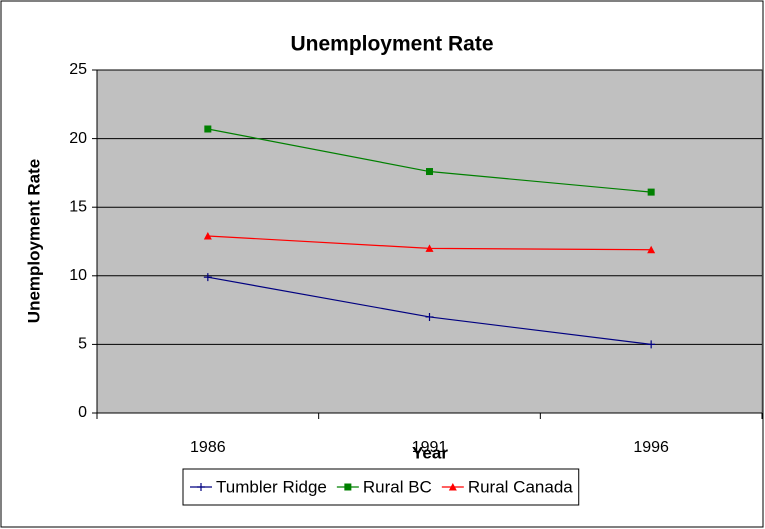  Describe the element at coordinates (391, 44) in the screenshot. I see `chart-title: Unemployment Rate` at that location.